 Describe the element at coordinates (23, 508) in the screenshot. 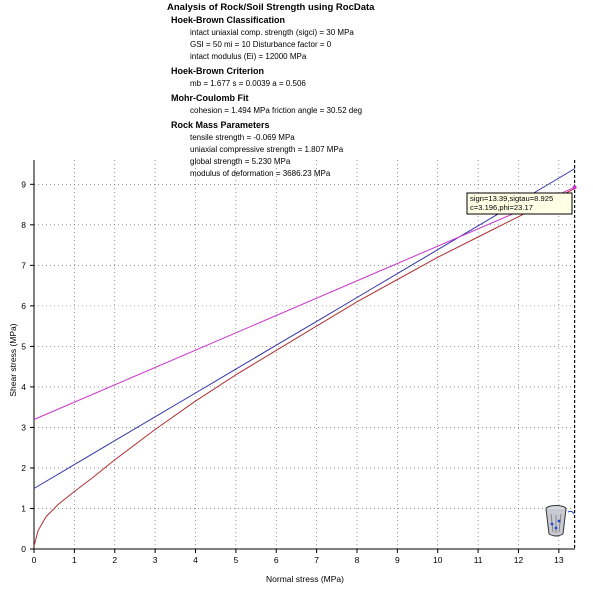

I see `y-tick-label: 1` at that location.